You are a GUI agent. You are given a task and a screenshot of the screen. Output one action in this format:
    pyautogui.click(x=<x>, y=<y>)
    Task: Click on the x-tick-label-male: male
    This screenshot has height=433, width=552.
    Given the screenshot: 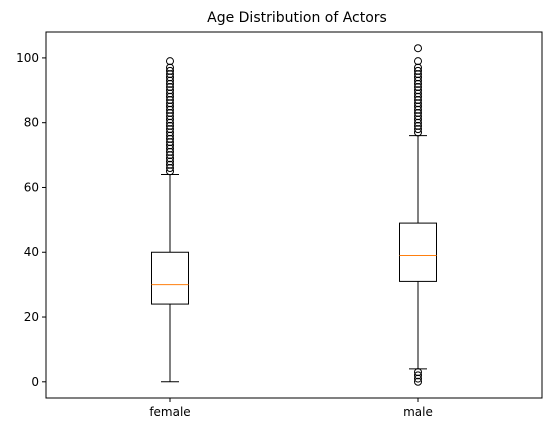 What is the action you would take?
    pyautogui.click(x=418, y=412)
    